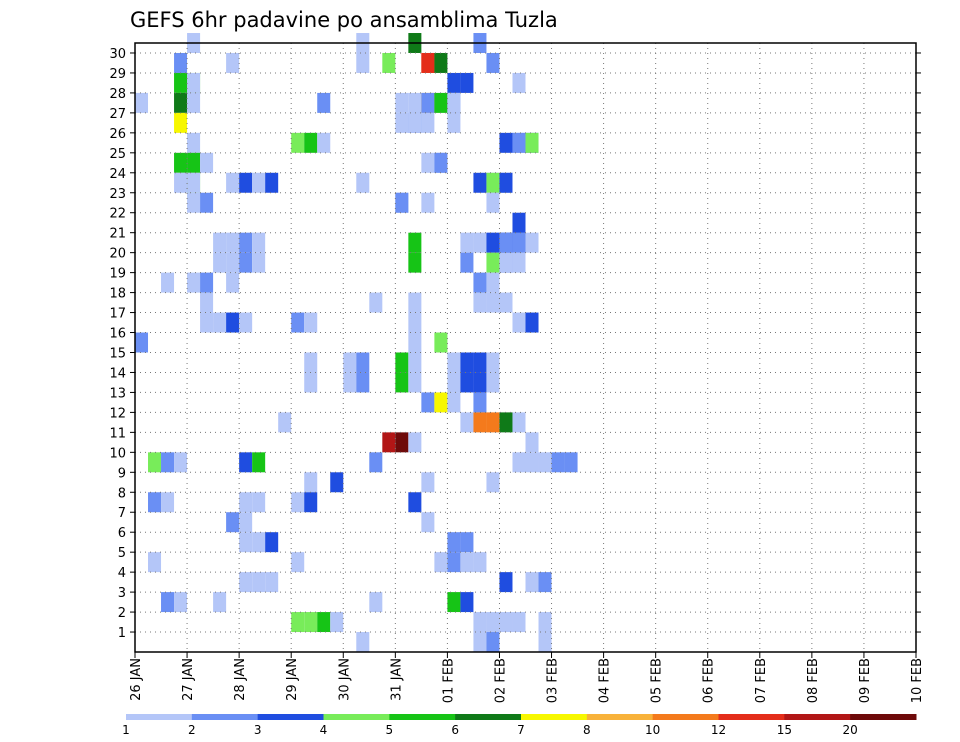  I want to click on colorbar-label: 5, so click(390, 730).